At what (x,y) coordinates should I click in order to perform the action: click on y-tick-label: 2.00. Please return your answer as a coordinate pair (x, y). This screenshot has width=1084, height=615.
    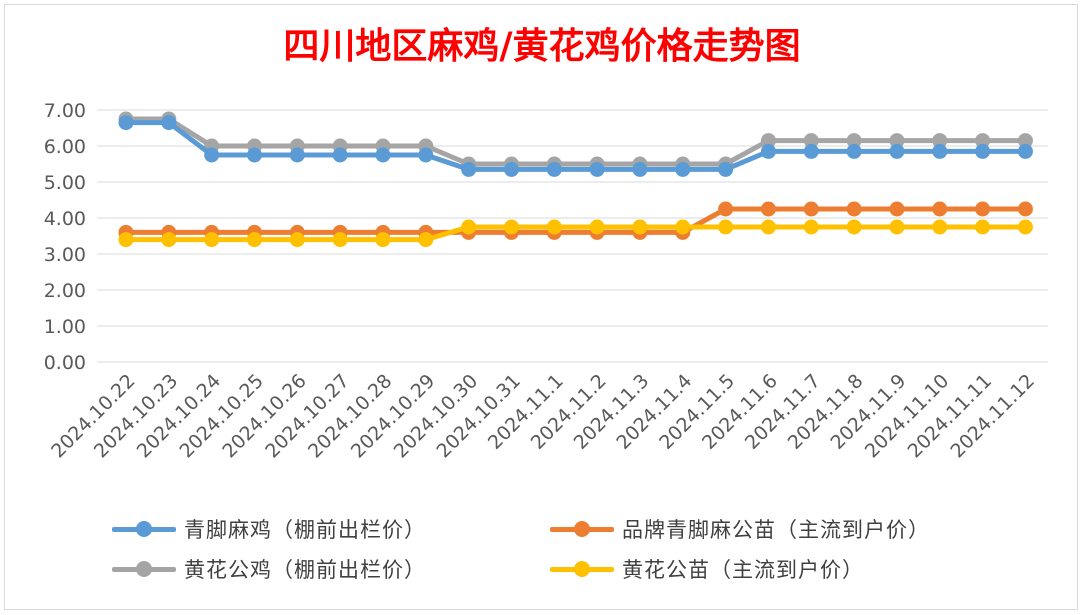
    Looking at the image, I should click on (65, 291).